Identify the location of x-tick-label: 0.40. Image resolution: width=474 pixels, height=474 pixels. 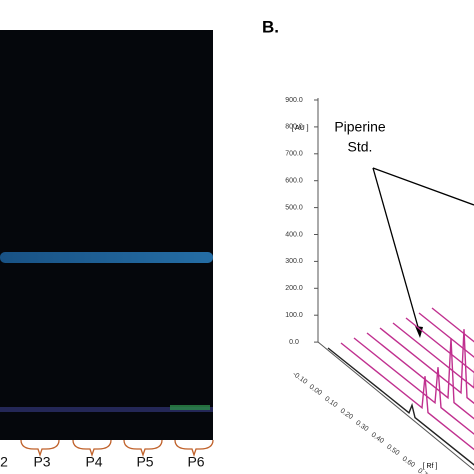
(377, 439).